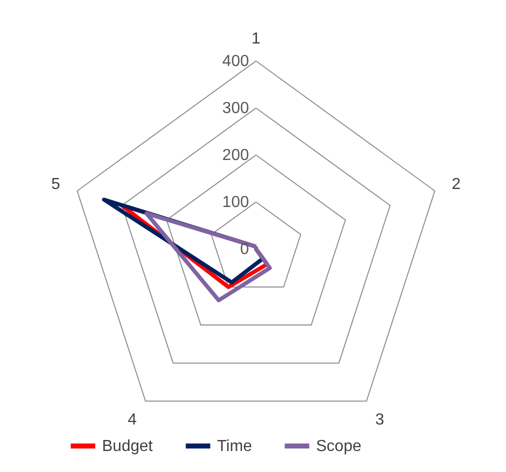 The width and height of the screenshot is (506, 472). I want to click on y-tick-label: 400, so click(236, 61).